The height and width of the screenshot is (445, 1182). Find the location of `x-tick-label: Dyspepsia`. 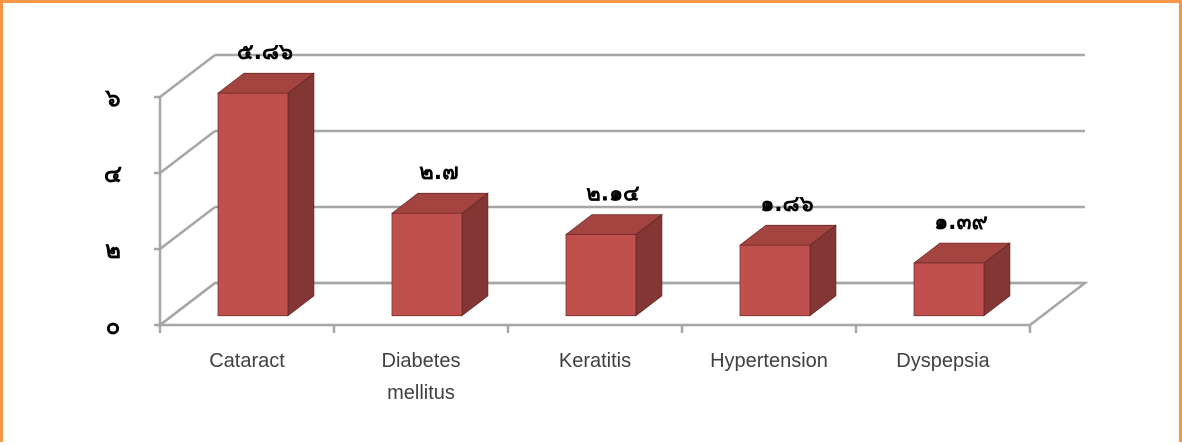

x-tick-label: Dyspepsia is located at coordinates (943, 361).